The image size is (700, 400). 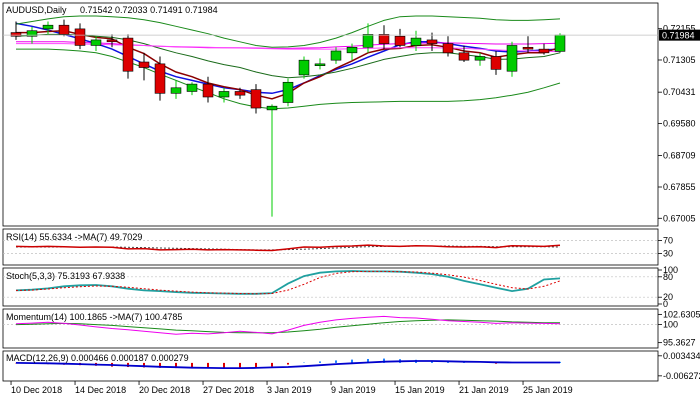 I want to click on time-tick-label: 14 Dec 2018, so click(x=100, y=390).